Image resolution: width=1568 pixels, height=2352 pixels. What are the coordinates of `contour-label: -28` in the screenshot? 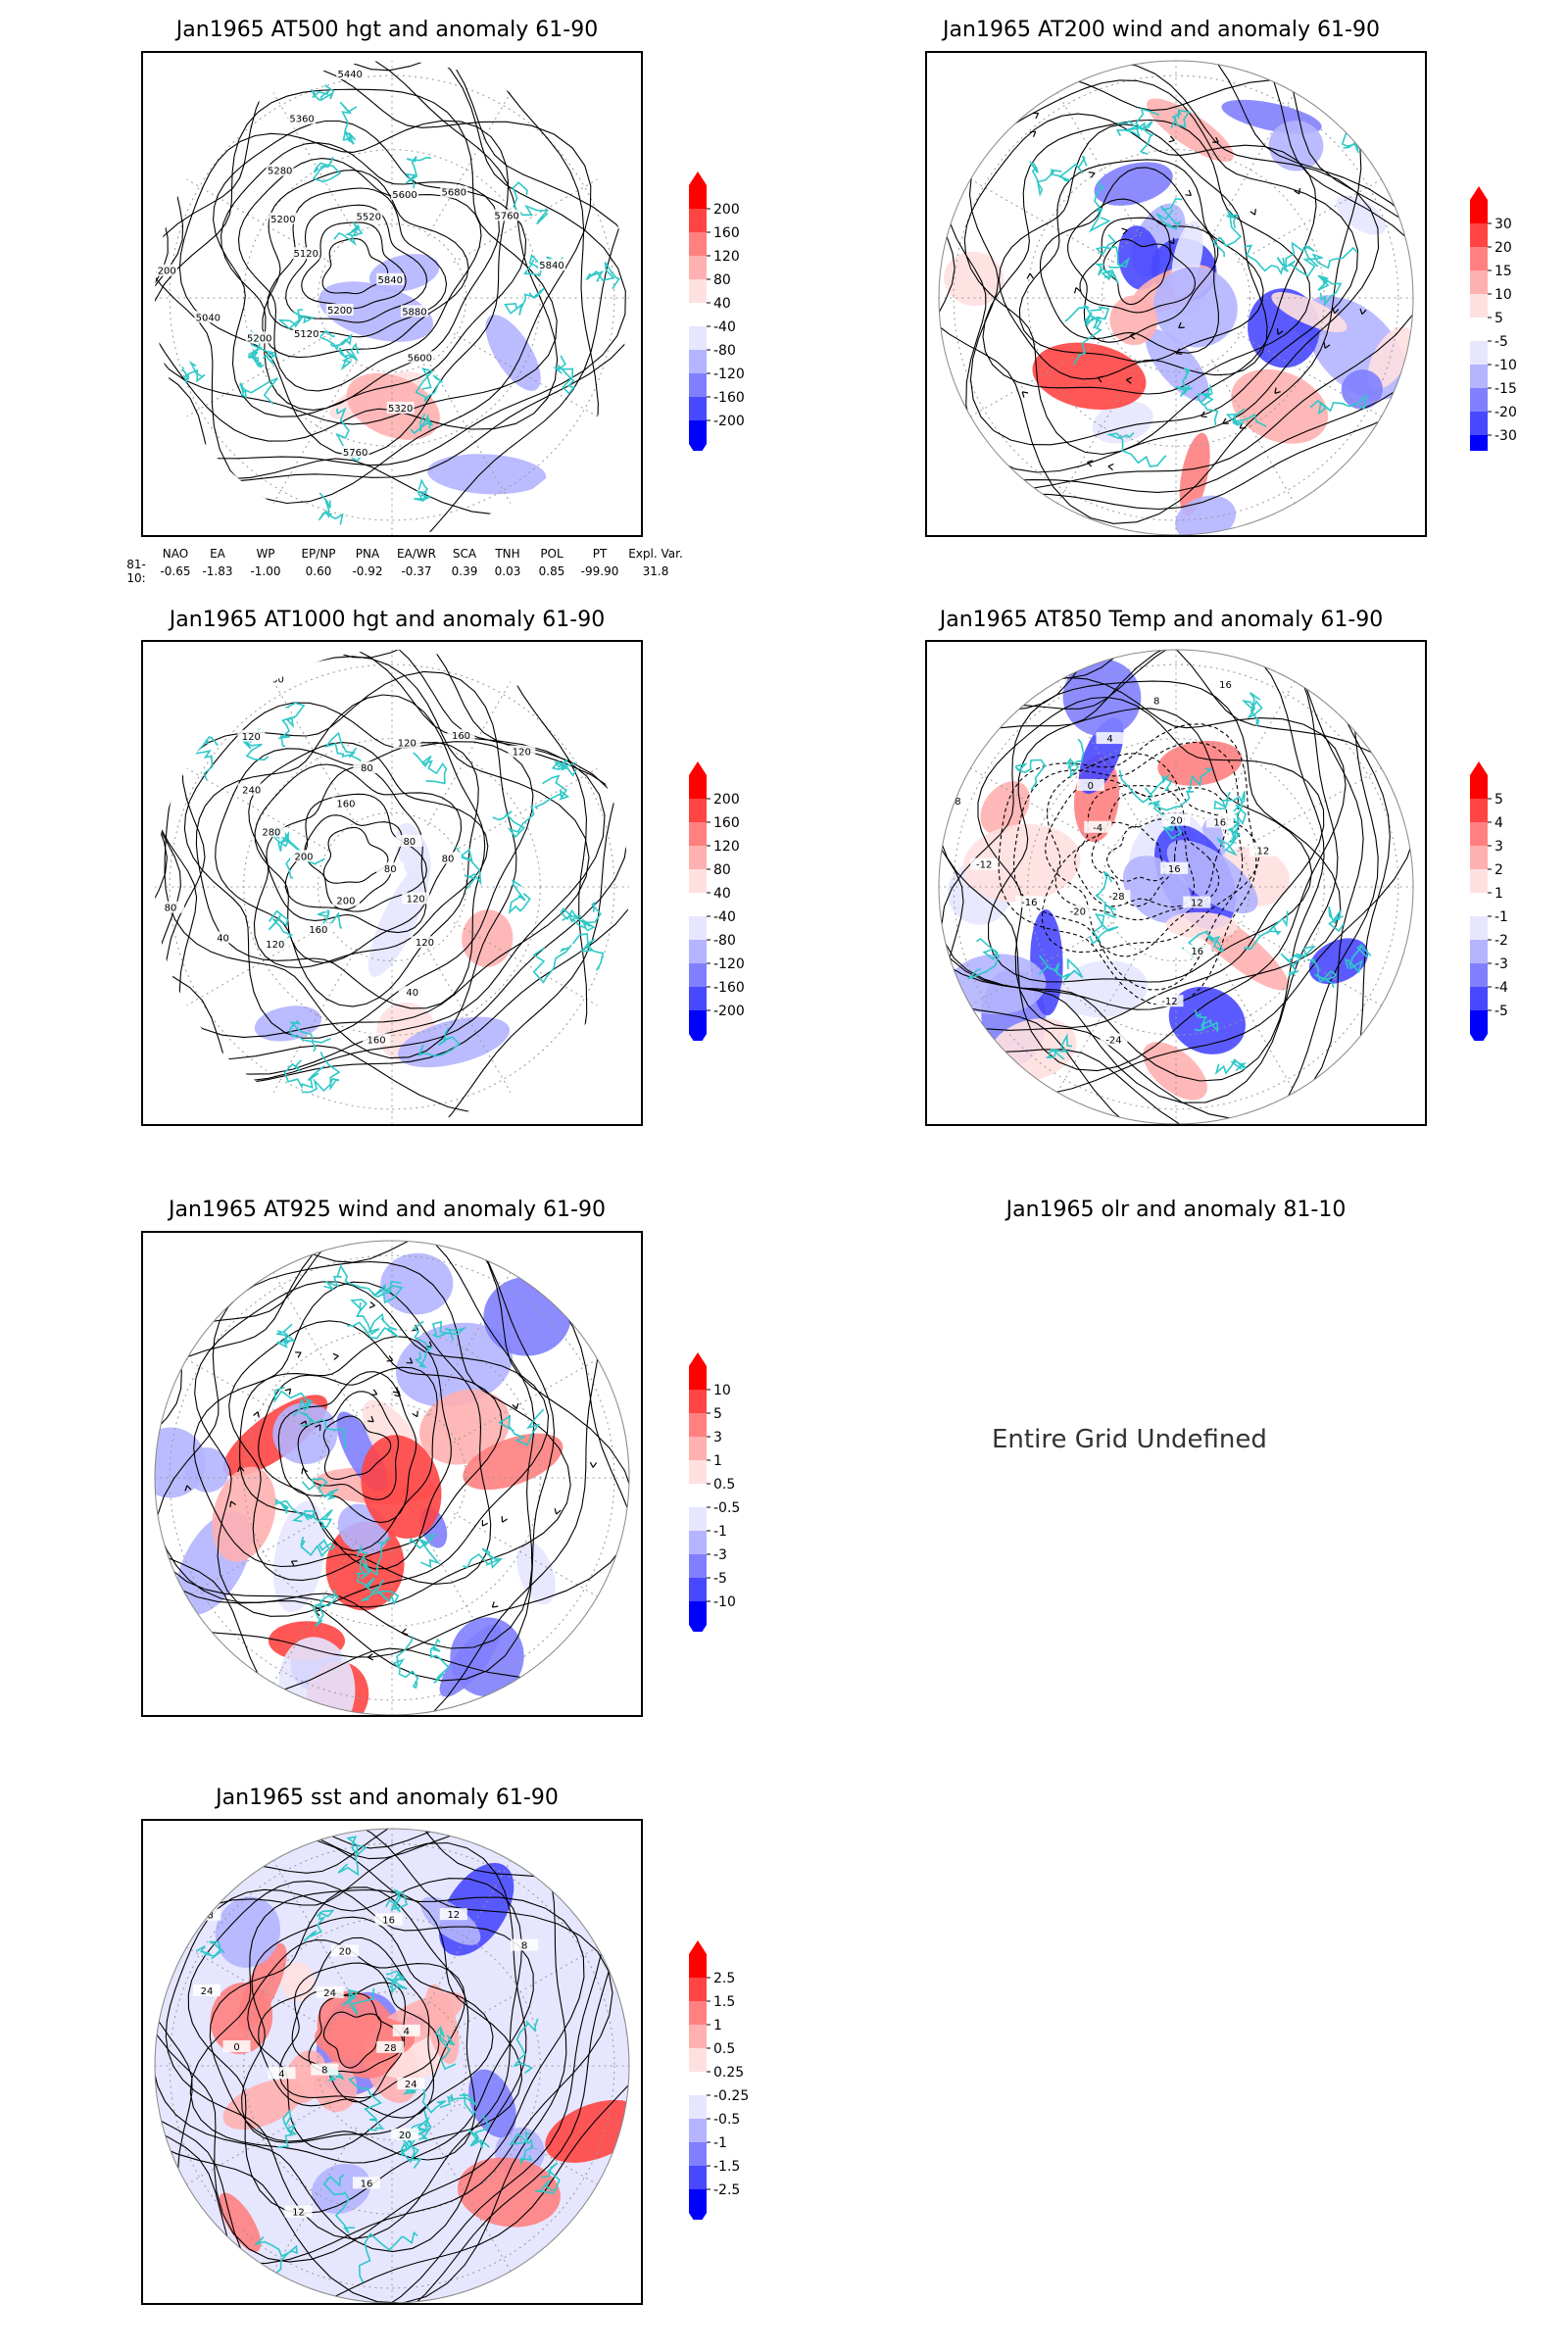 It's located at (1116, 897).